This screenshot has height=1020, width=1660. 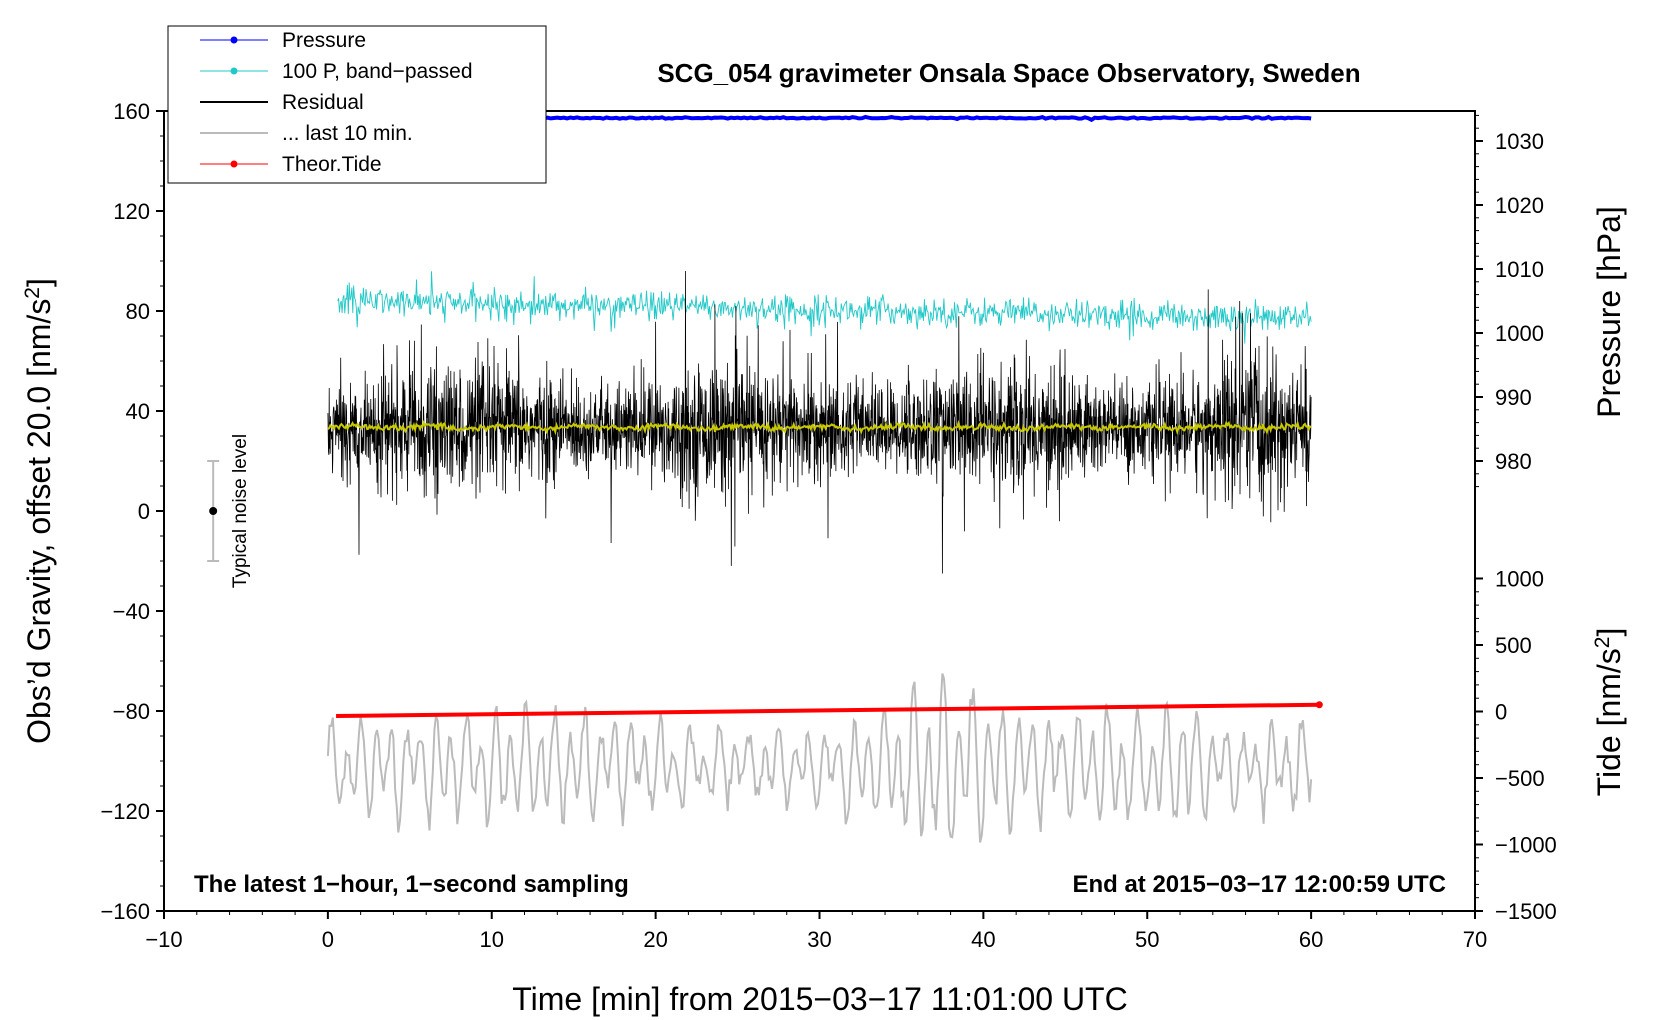 I want to click on y-axis-left-title: Obs’d Gravity, offset 20.0 [nm/s2], so click(x=39, y=511).